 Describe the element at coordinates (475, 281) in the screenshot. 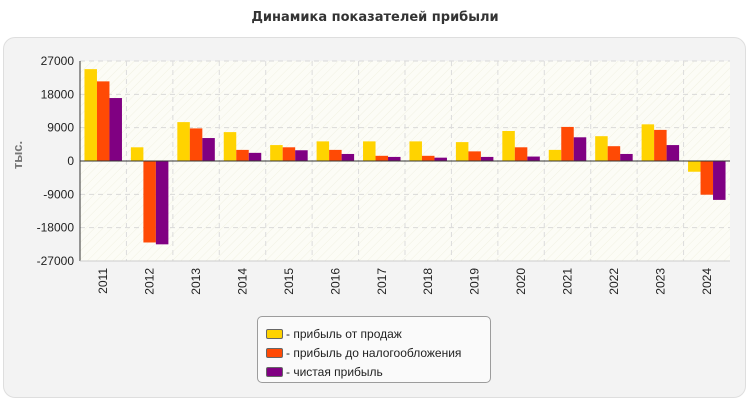

I see `x-tick-label: 2019` at that location.